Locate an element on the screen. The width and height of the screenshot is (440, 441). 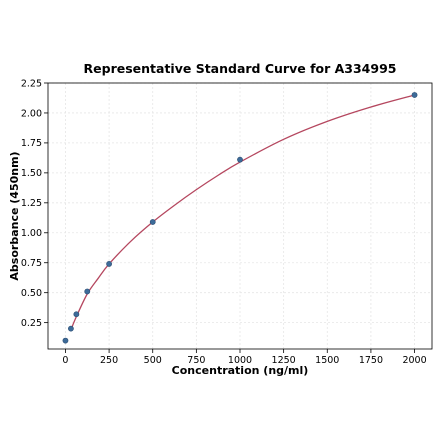
y-tick-label: 0.25 is located at coordinates (31, 323).